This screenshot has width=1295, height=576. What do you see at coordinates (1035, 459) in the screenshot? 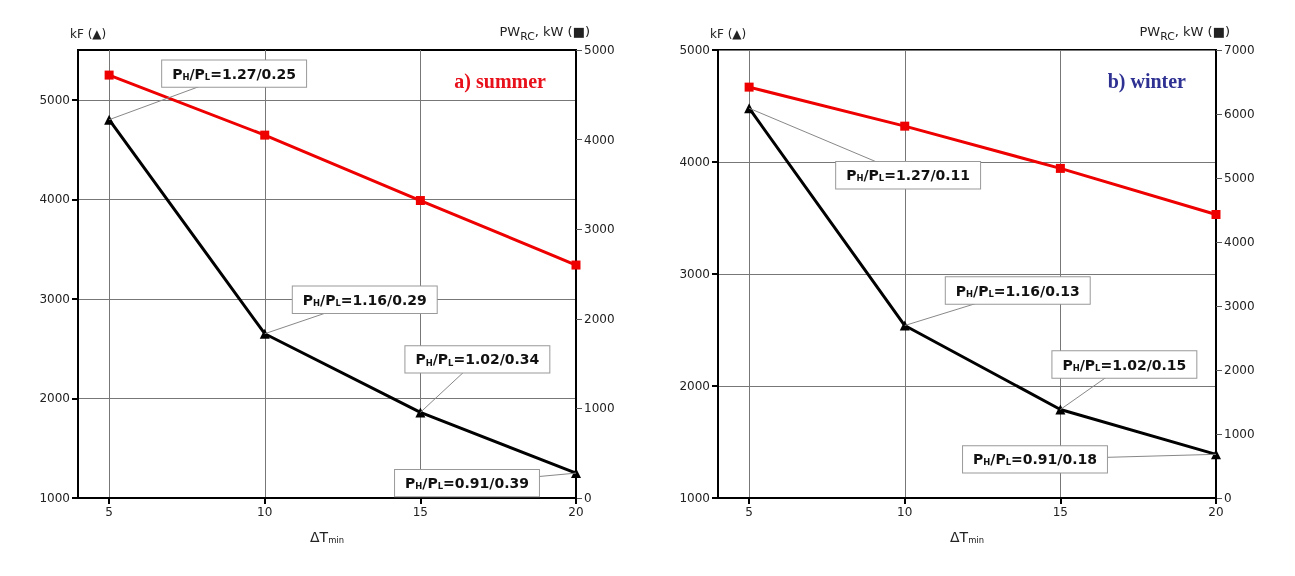
I see `annotation: PH/PL=0.91/0.18` at bounding box center [1035, 459].